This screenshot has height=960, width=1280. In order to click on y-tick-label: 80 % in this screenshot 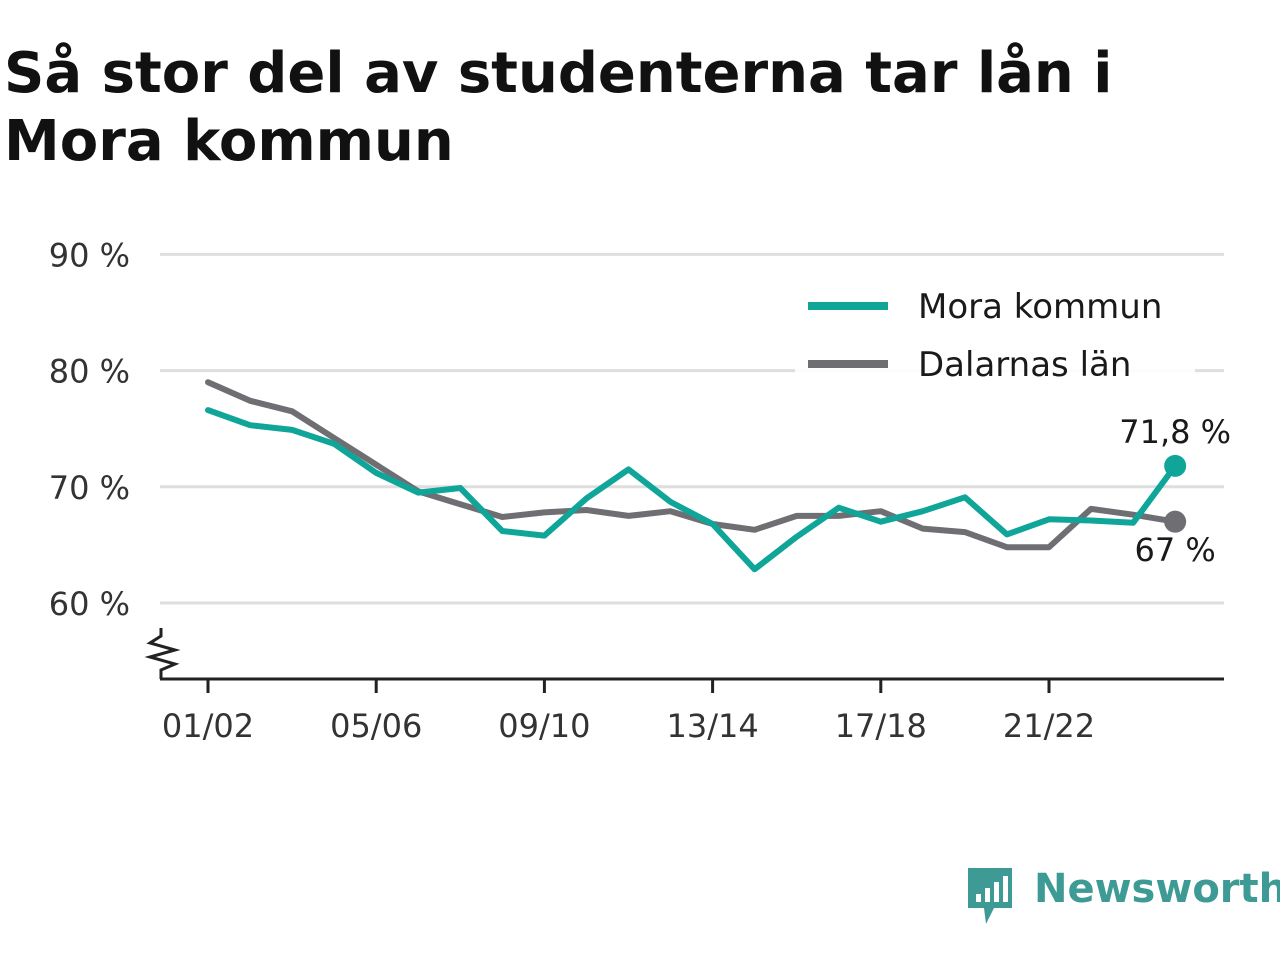, I will do `click(89, 372)`.